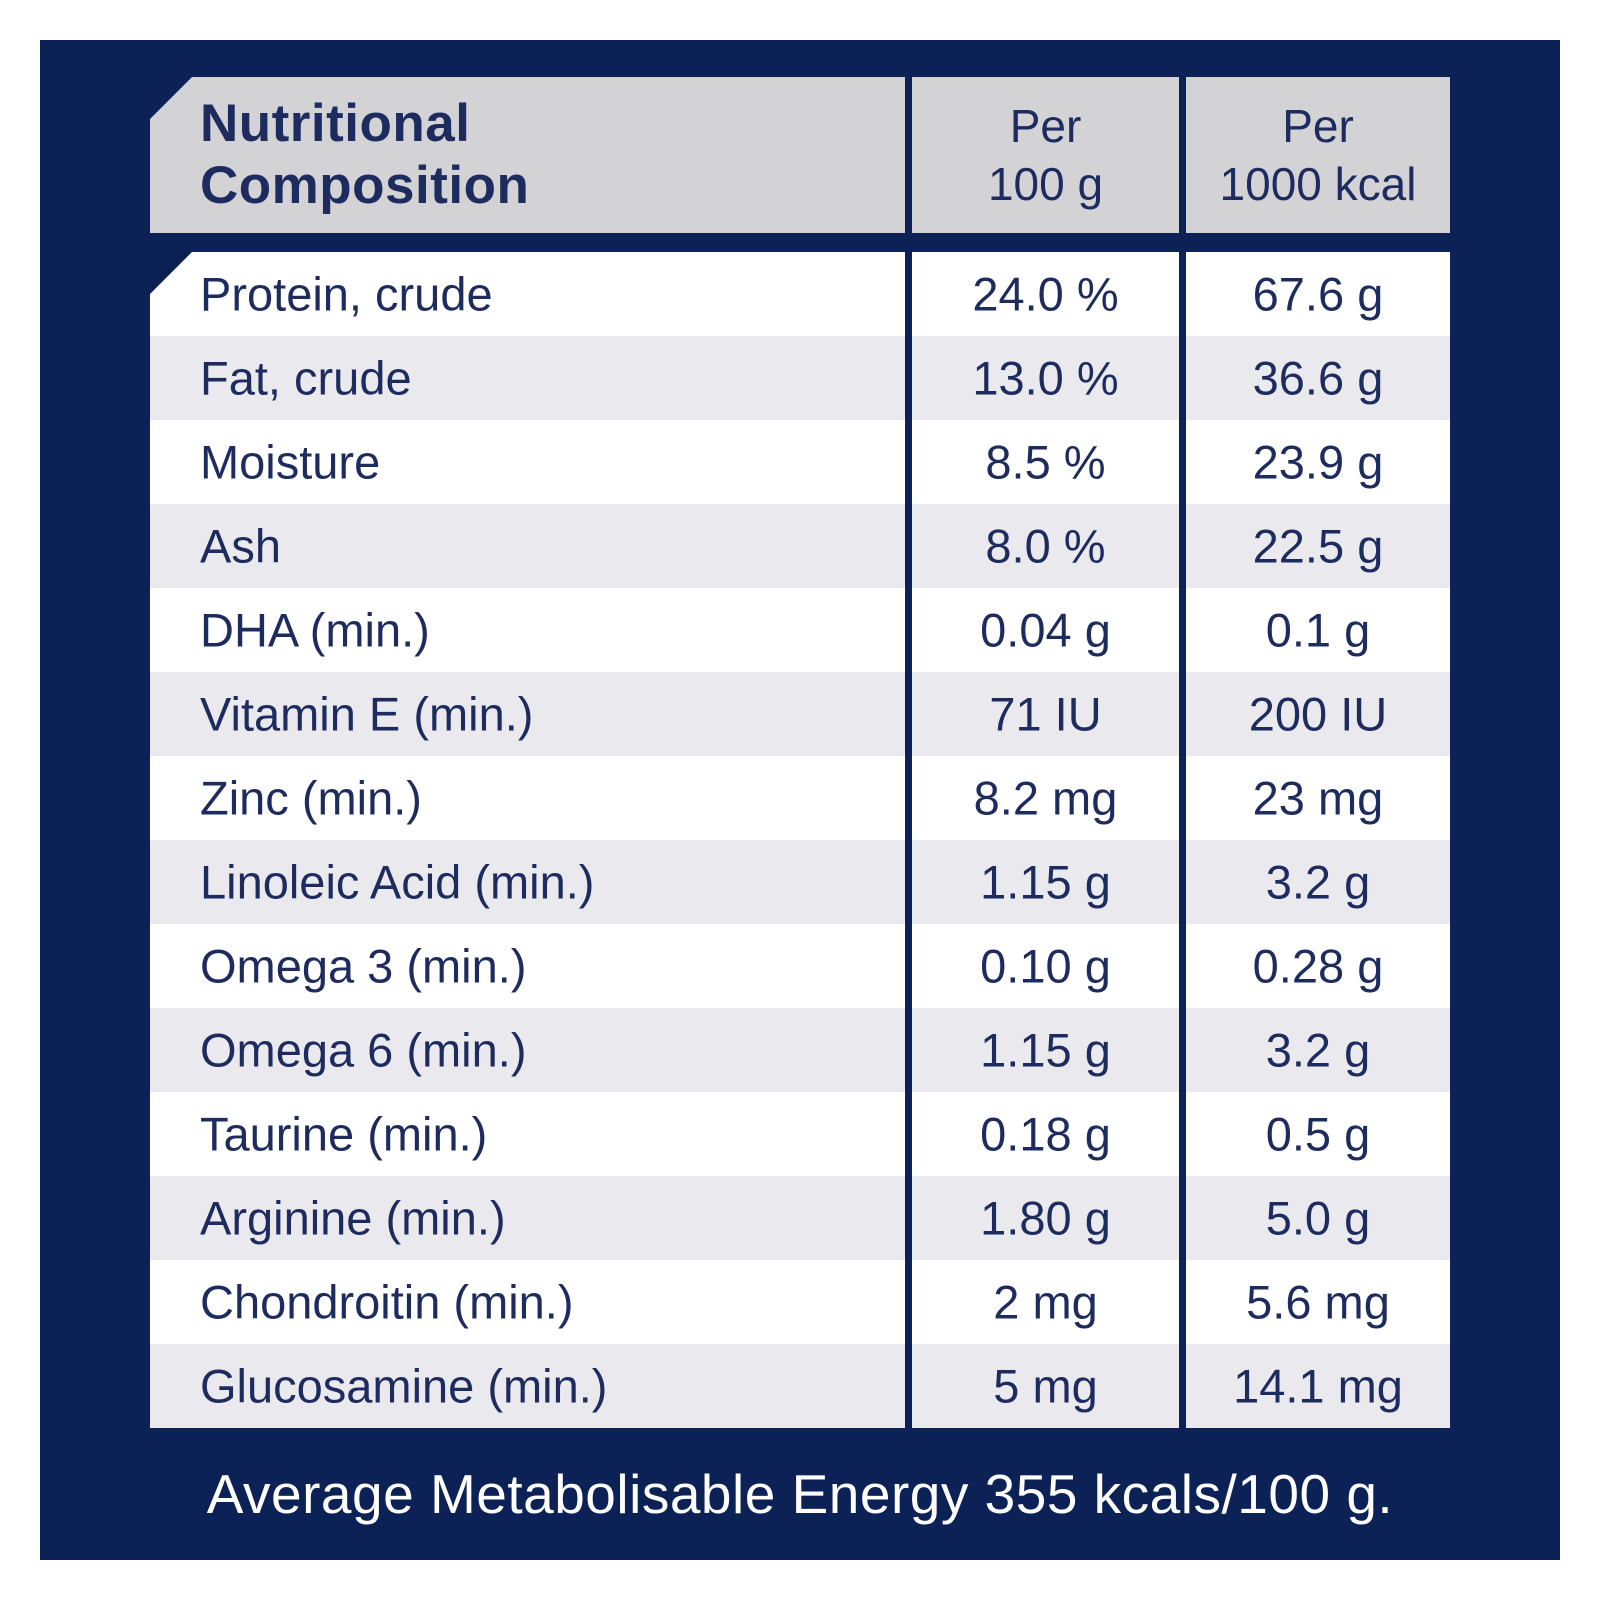 The image size is (1600, 1600). Describe the element at coordinates (1318, 798) in the screenshot. I see `value-per-1000kcal: 23 mg` at that location.